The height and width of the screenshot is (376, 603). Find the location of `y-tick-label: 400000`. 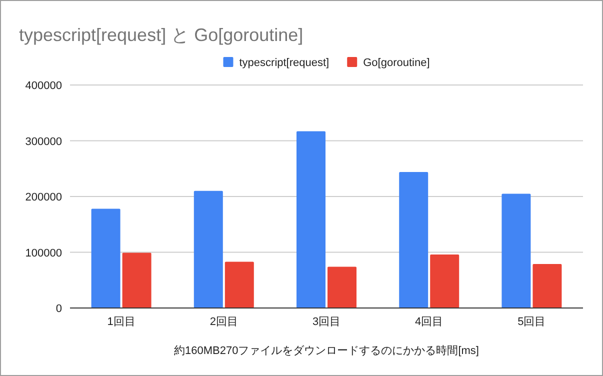

y-tick-label: 400000 is located at coordinates (43, 86).